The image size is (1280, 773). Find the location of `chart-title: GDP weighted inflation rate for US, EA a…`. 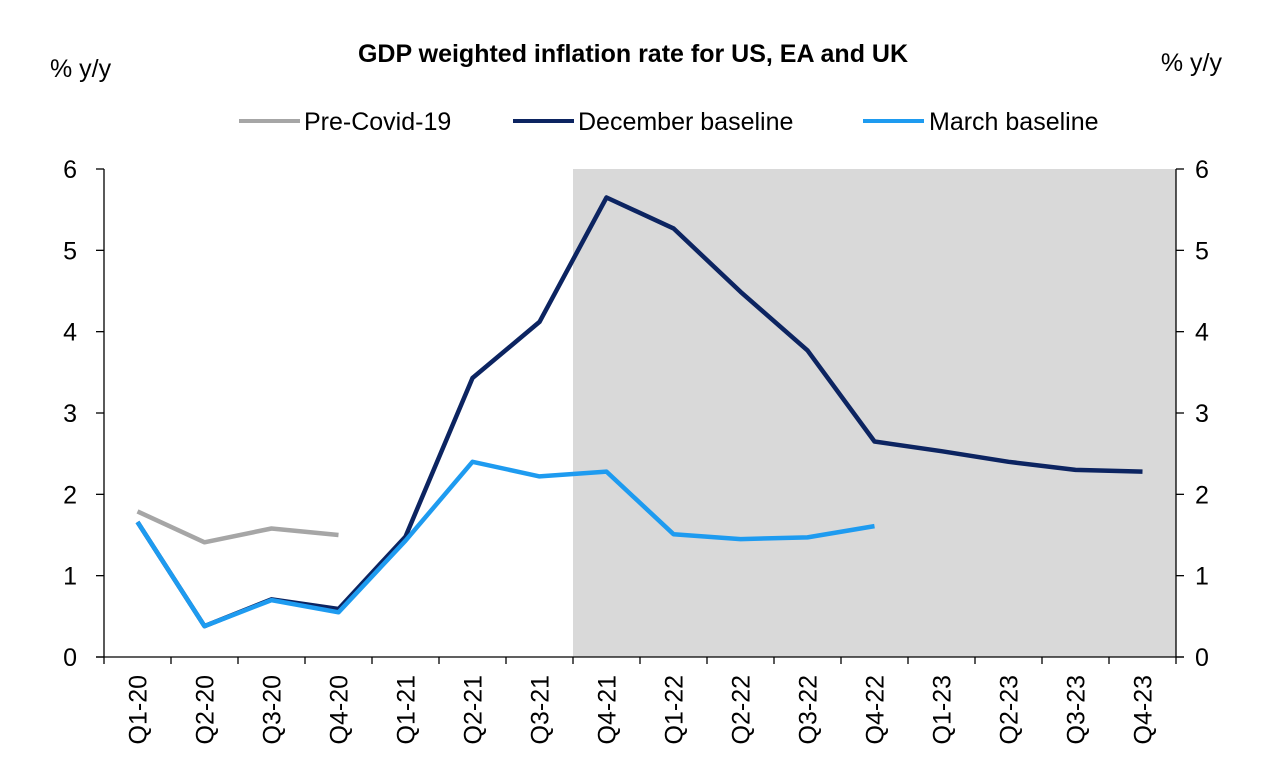

chart-title: GDP weighted inflation rate for US, EA a… is located at coordinates (633, 54).